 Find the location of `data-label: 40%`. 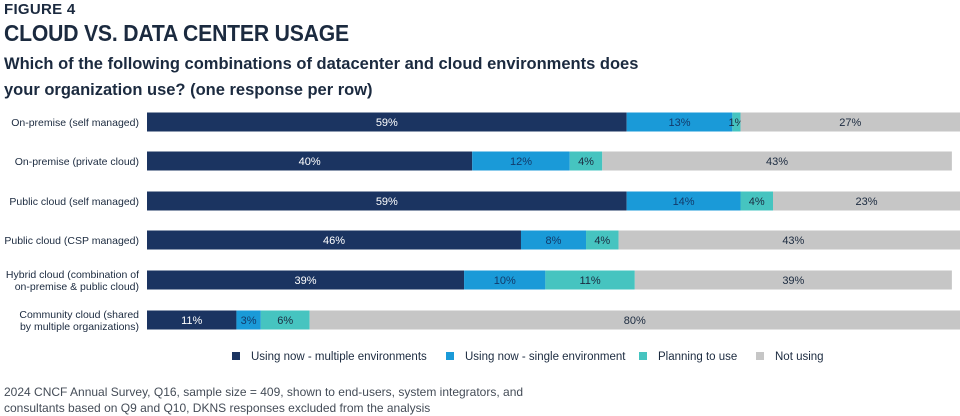

data-label: 40% is located at coordinates (310, 162).